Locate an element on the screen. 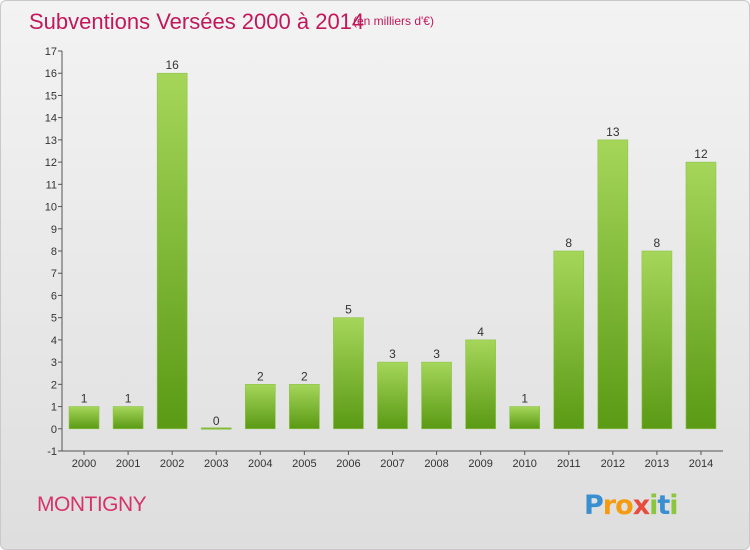 This screenshot has width=750, height=550. x-tick-label: 2001 is located at coordinates (128, 464).